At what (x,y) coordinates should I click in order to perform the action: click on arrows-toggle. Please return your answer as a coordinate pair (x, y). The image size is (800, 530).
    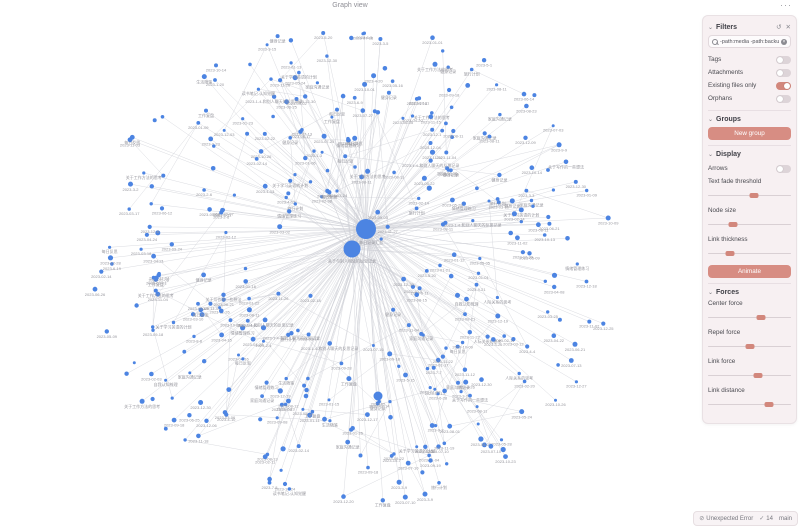
    Looking at the image, I should click on (783, 168).